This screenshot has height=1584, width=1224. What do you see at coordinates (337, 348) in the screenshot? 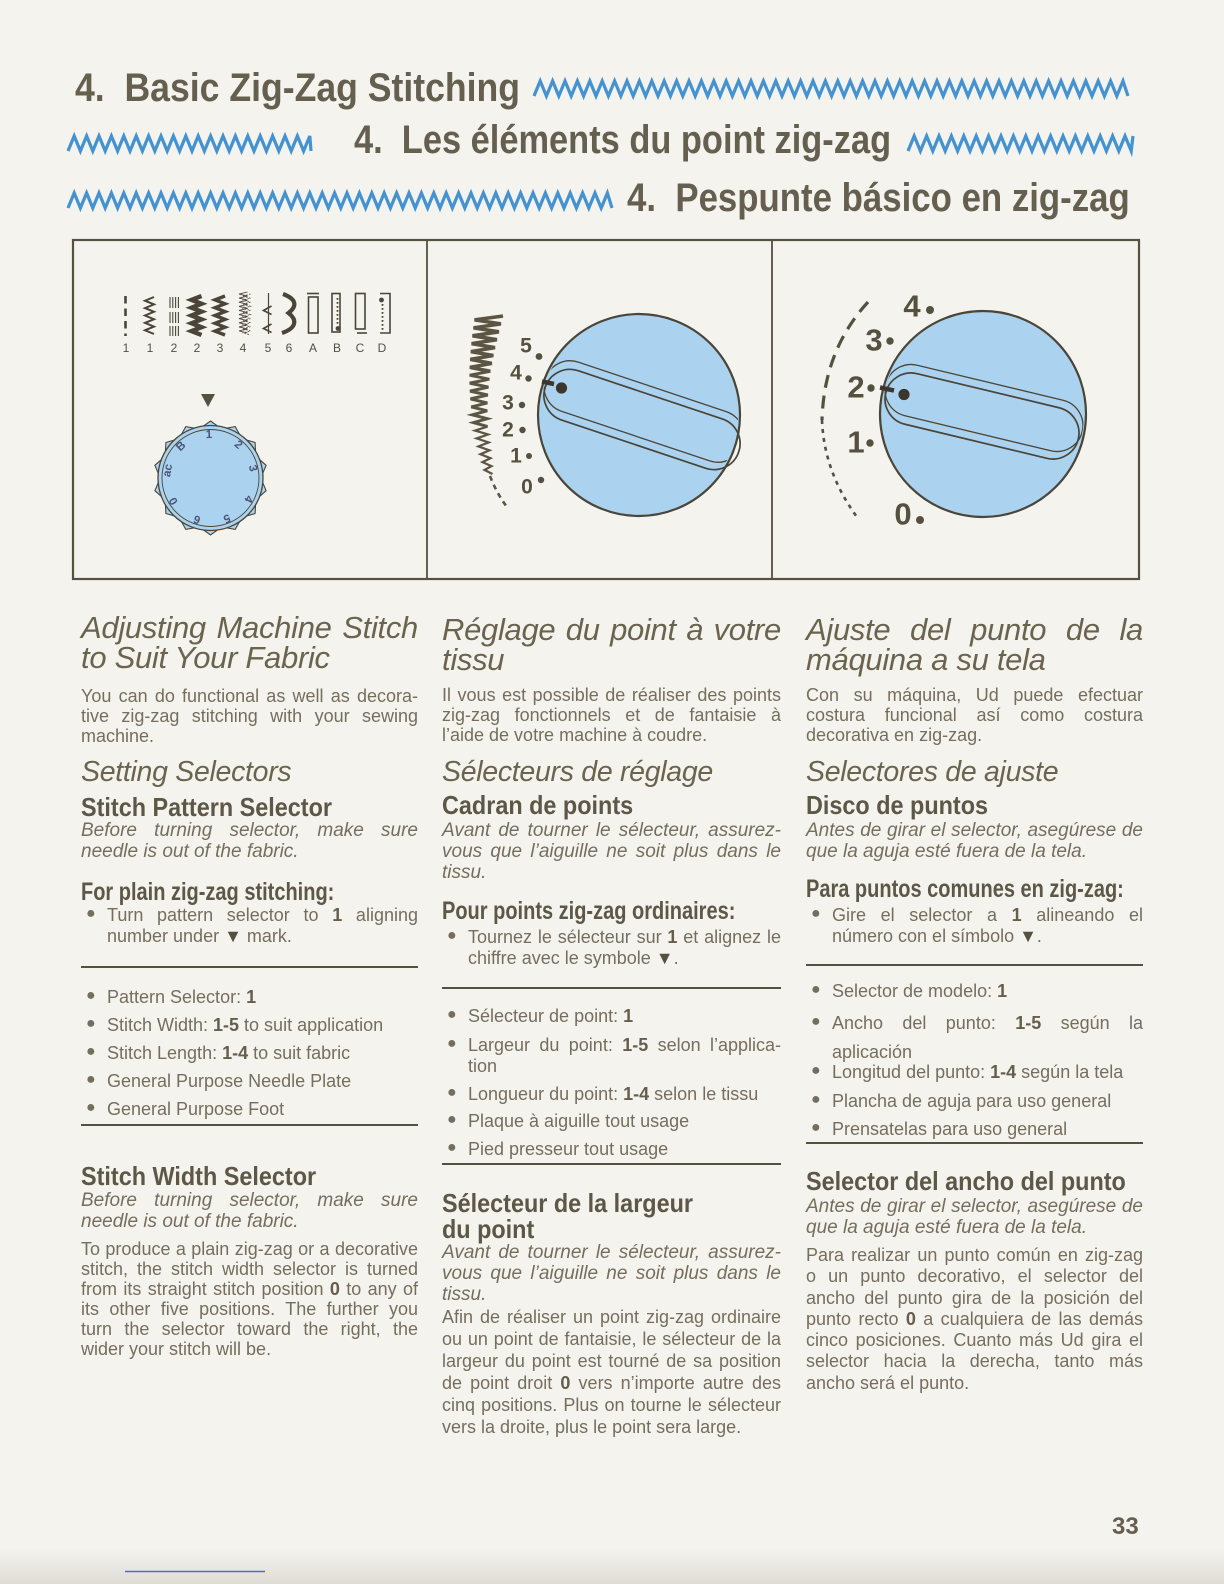
I see `svg-text: B` at bounding box center [337, 348].